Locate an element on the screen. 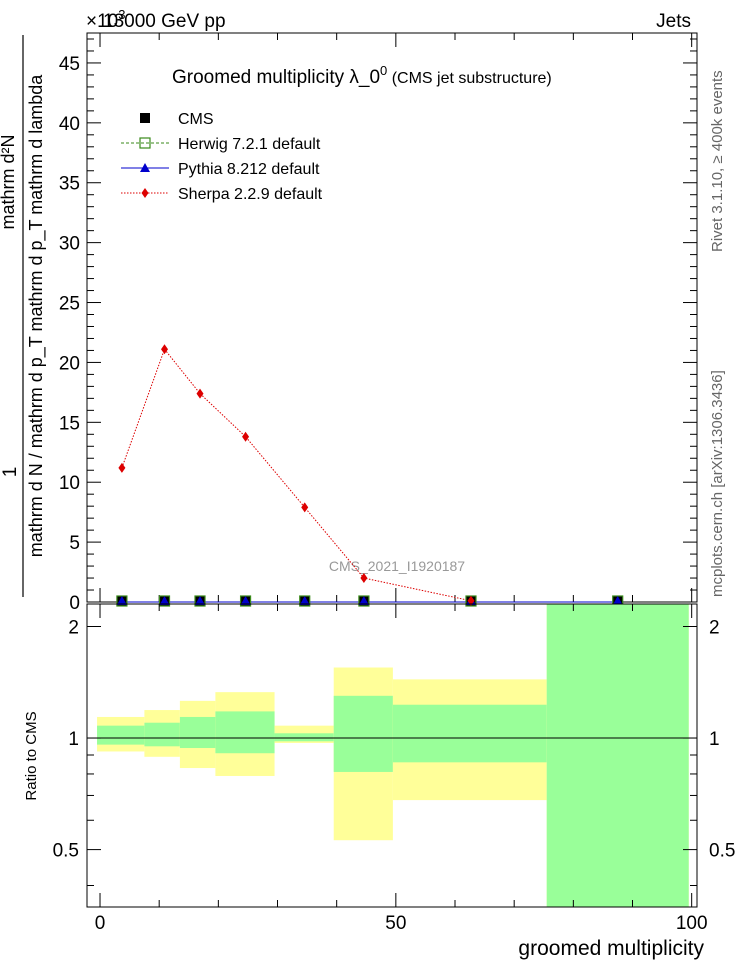 The height and width of the screenshot is (972, 746). y-label-top: mathrm d²N is located at coordinates (9, 181).